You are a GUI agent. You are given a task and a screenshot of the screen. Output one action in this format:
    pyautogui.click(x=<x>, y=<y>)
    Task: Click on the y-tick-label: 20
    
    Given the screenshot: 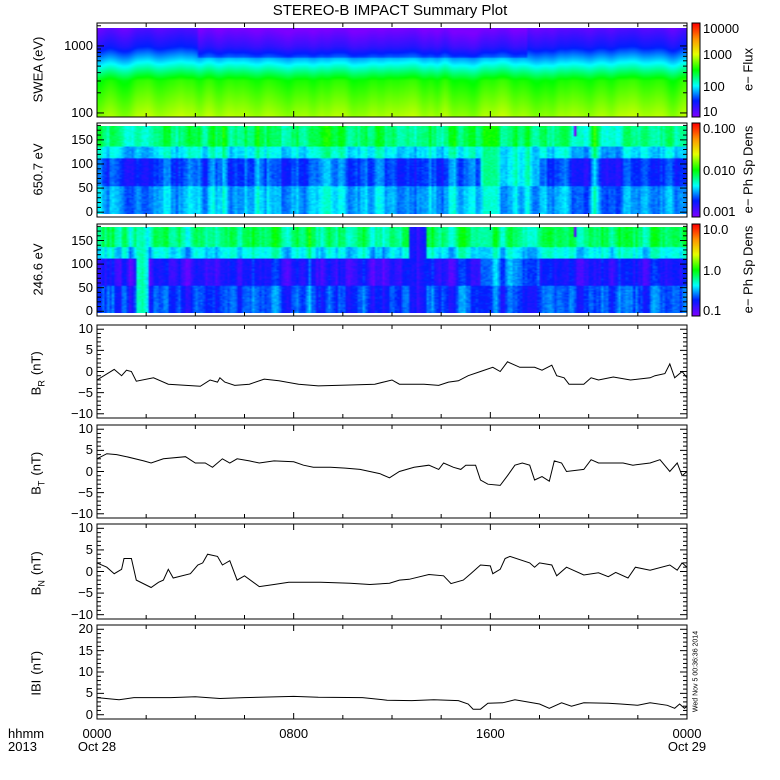 What is the action you would take?
    pyautogui.click(x=85, y=629)
    